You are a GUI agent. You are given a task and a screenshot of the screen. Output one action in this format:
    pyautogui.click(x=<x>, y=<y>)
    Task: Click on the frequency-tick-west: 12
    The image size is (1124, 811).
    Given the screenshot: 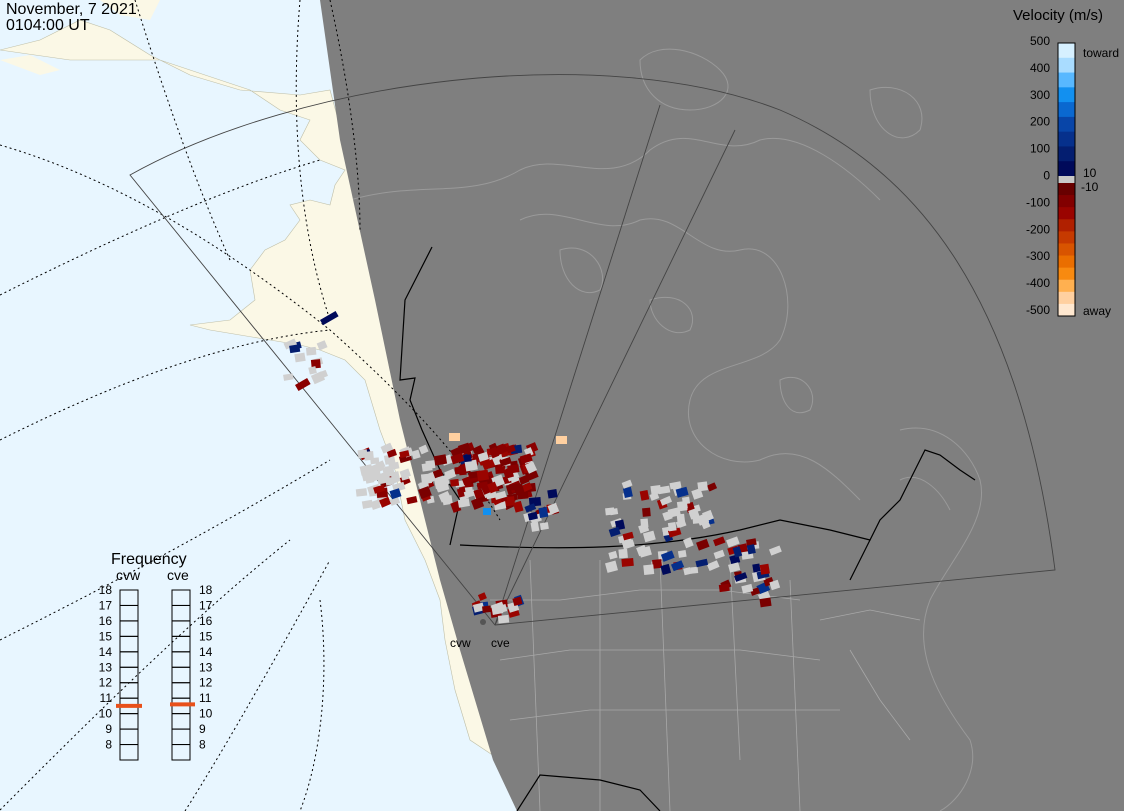 What is the action you would take?
    pyautogui.click(x=106, y=683)
    